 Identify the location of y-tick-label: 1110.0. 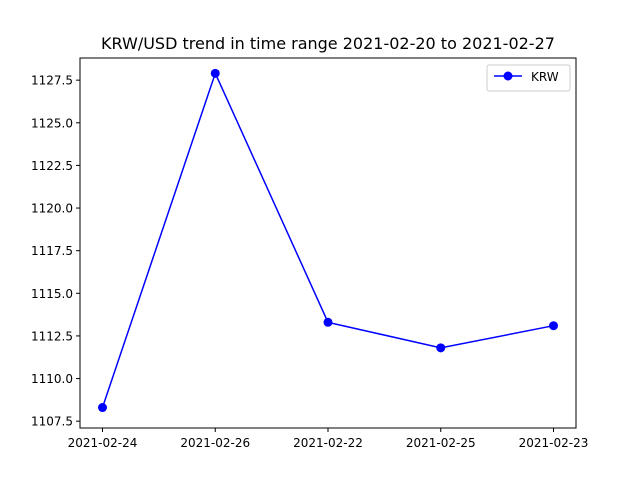
(52, 379).